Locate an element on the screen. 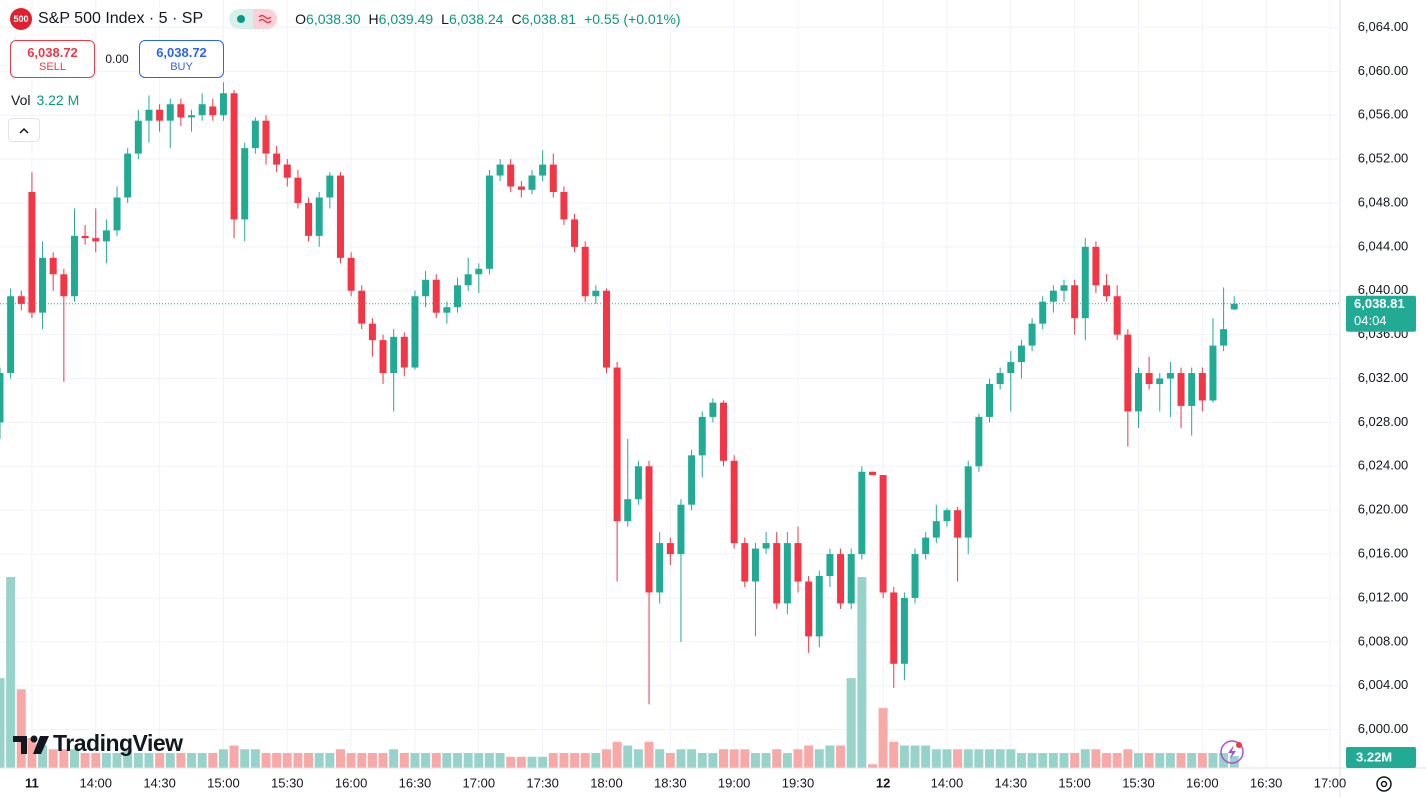 This screenshot has width=1426, height=797. sell-button: 6,038.72 SELL is located at coordinates (52, 59).